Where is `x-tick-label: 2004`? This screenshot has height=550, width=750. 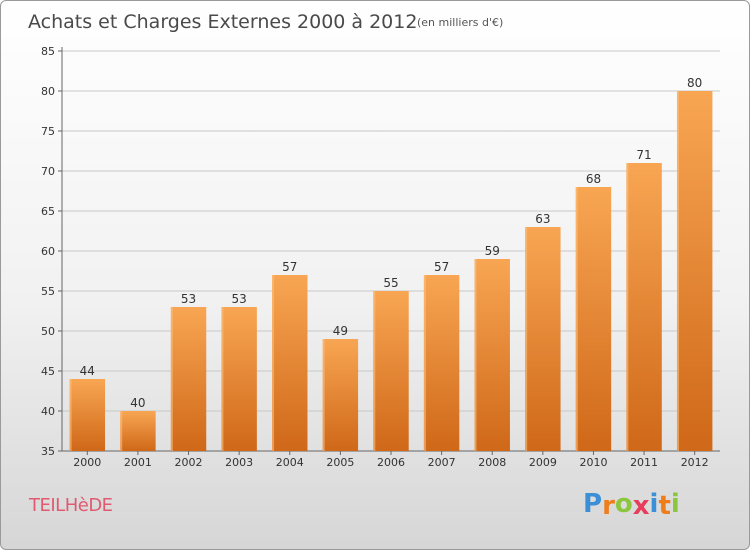
x-tick-label: 2004 is located at coordinates (290, 462).